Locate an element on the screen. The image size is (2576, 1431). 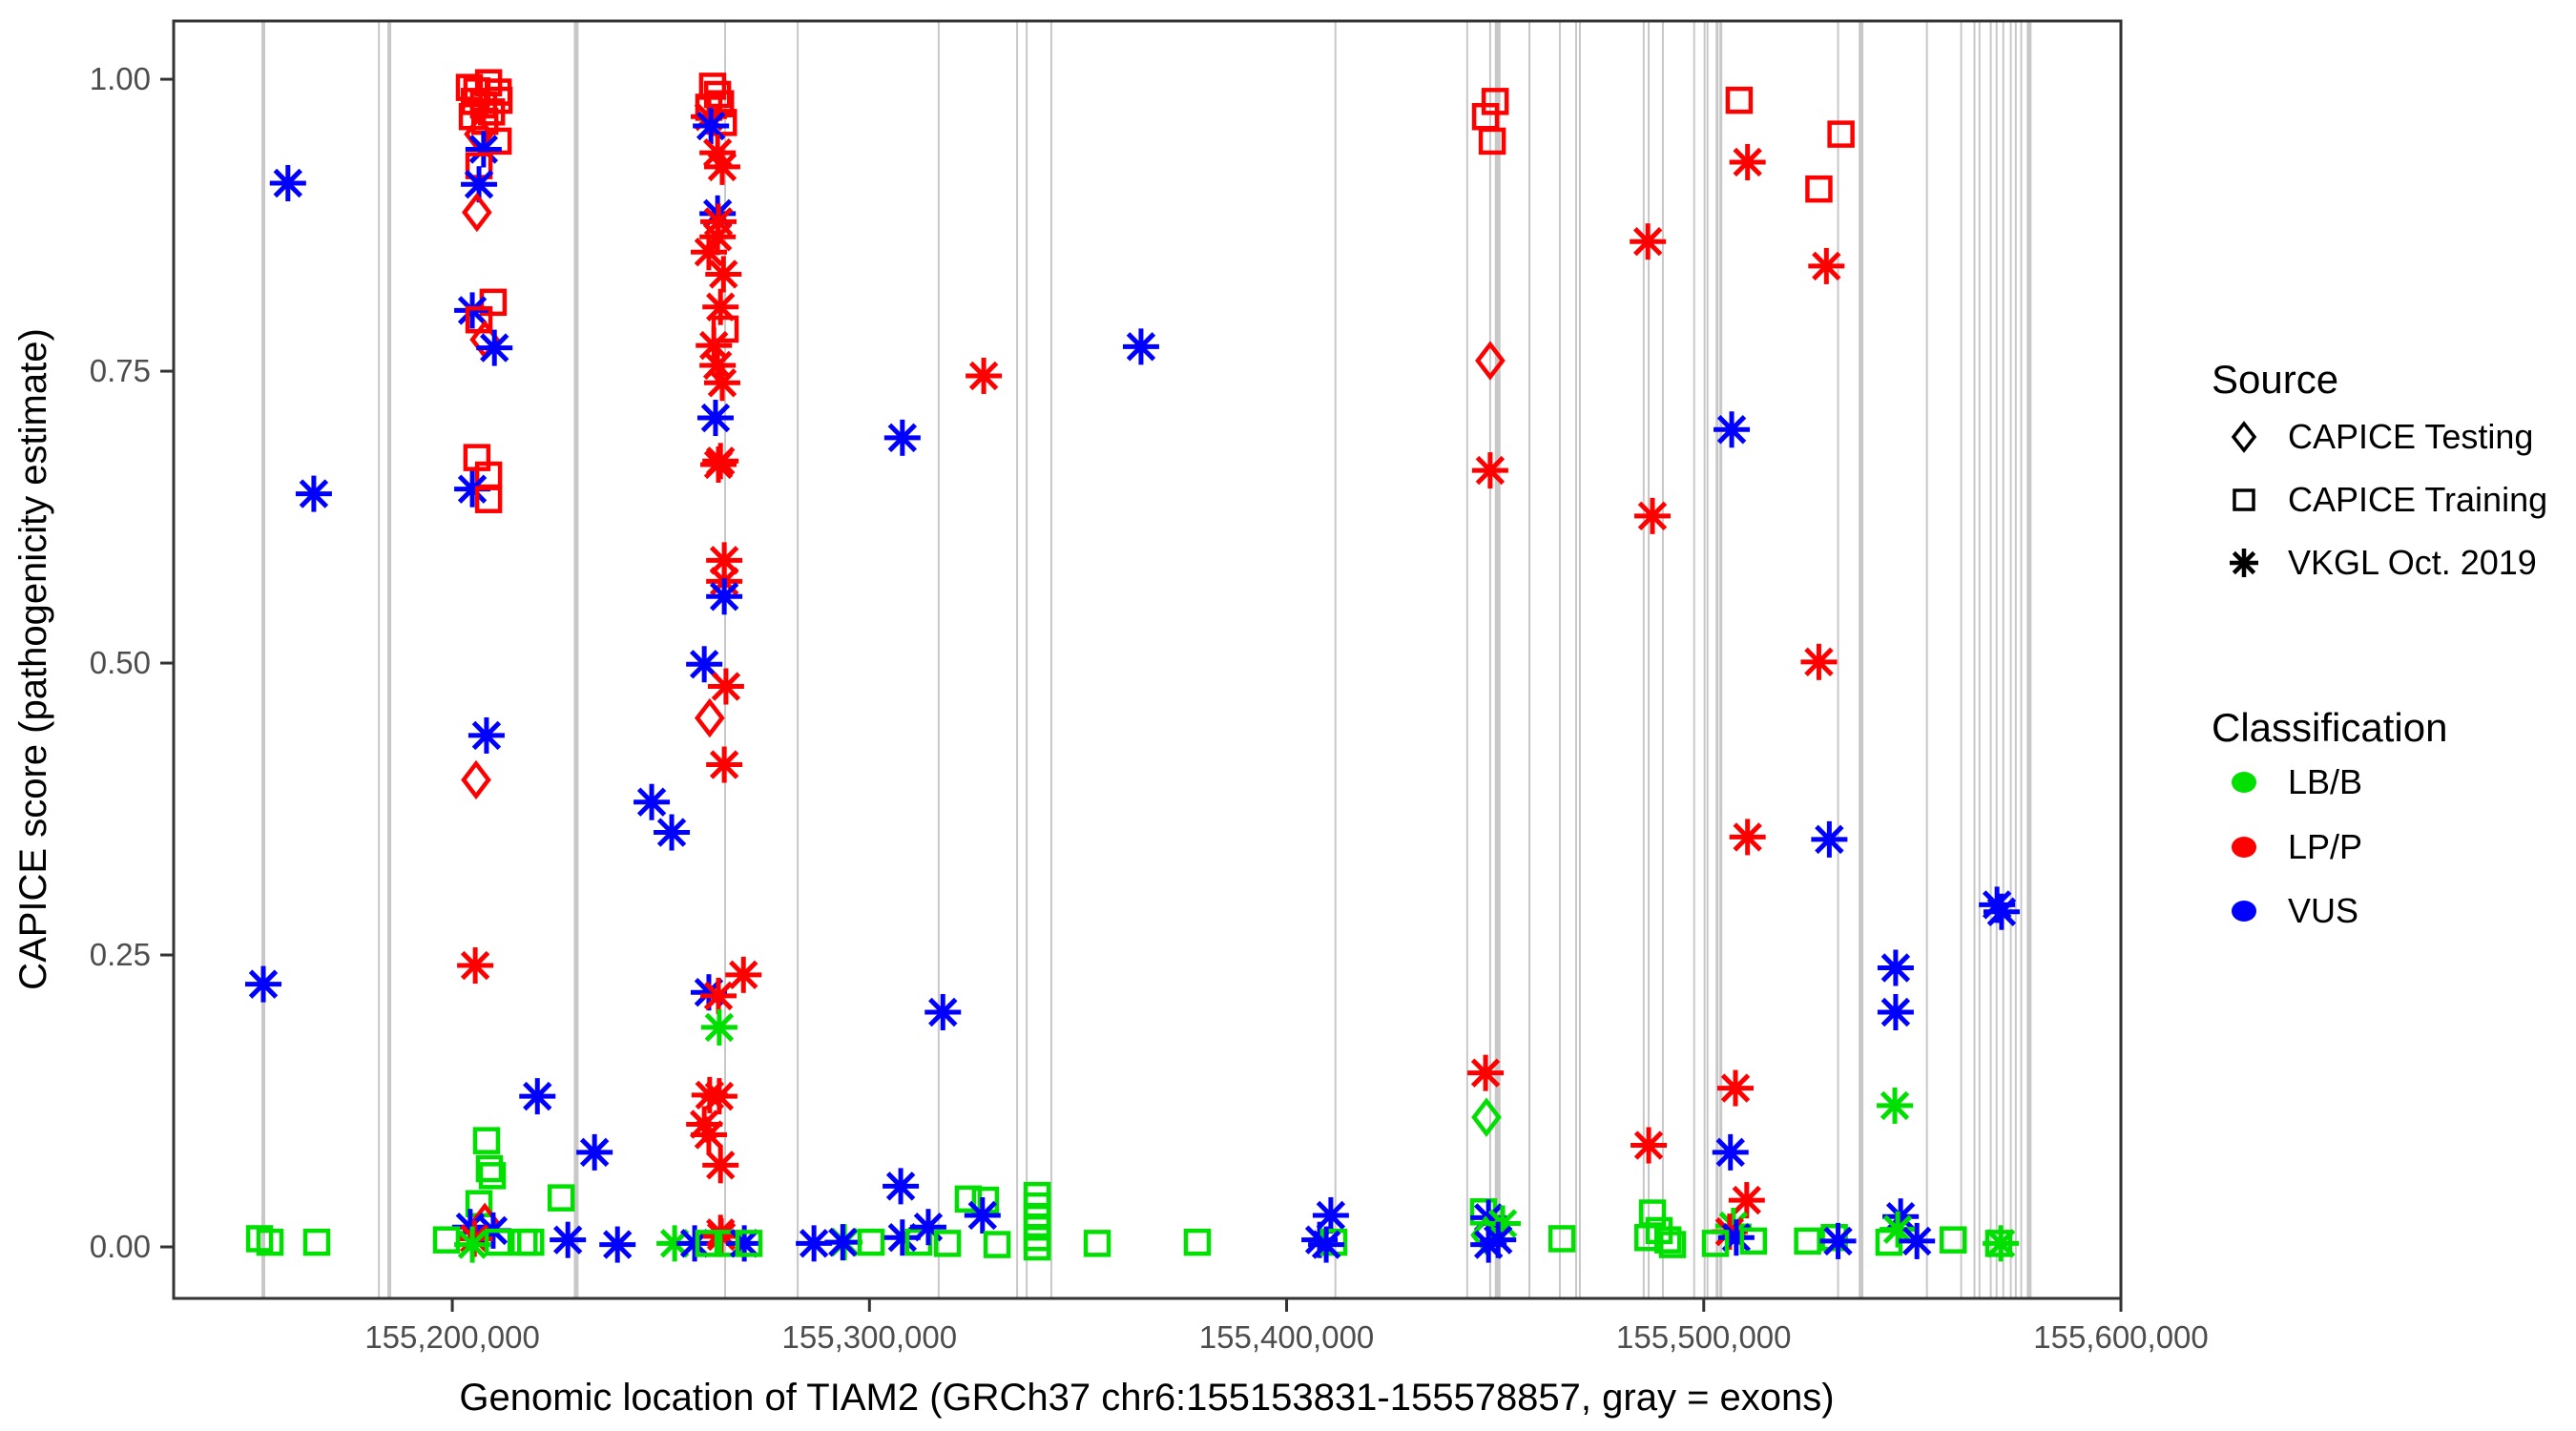
x-tick-label: 155,500,000 is located at coordinates (1704, 1337).